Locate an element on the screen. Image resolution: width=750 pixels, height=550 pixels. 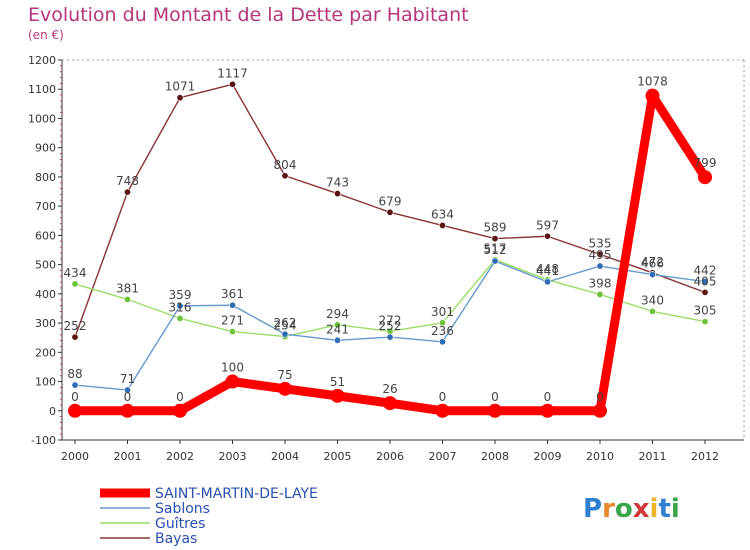
logo-text: Proxiti is located at coordinates (631, 509).